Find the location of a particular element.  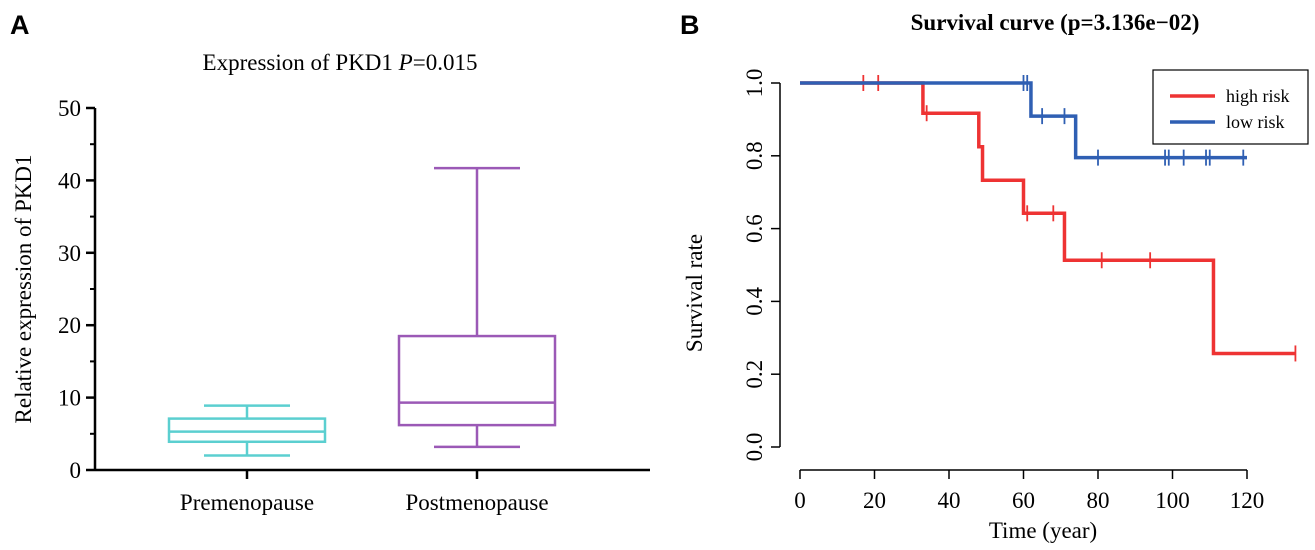

y-tick-label: 10 is located at coordinates (69, 398).